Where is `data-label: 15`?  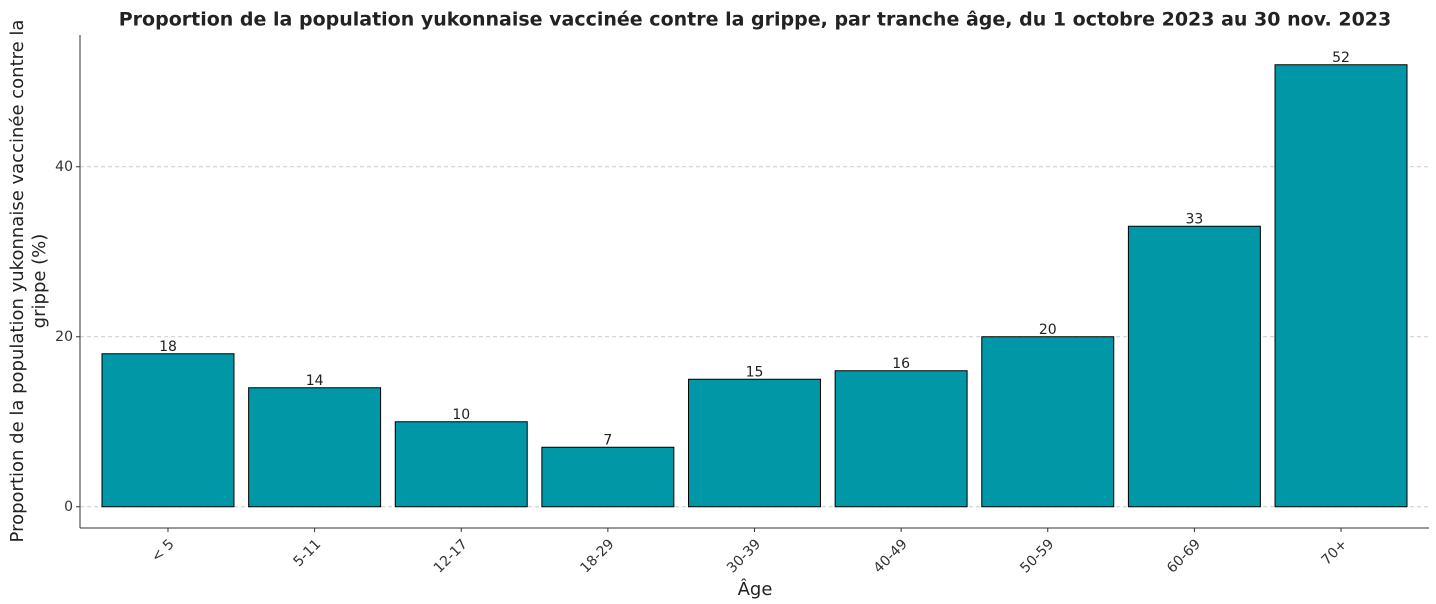 data-label: 15 is located at coordinates (755, 372).